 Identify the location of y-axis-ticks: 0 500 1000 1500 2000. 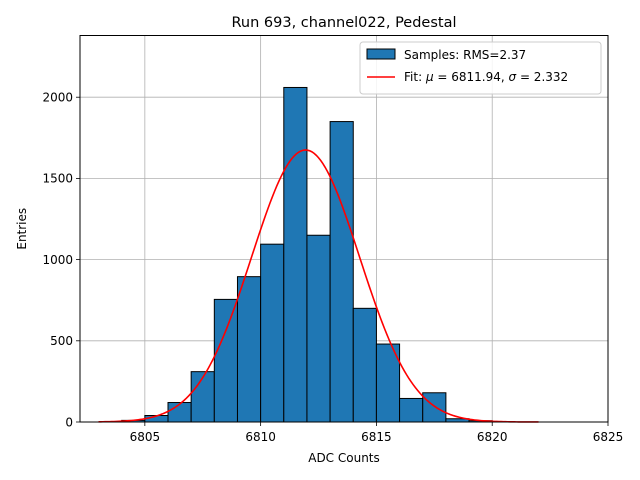
(61, 260).